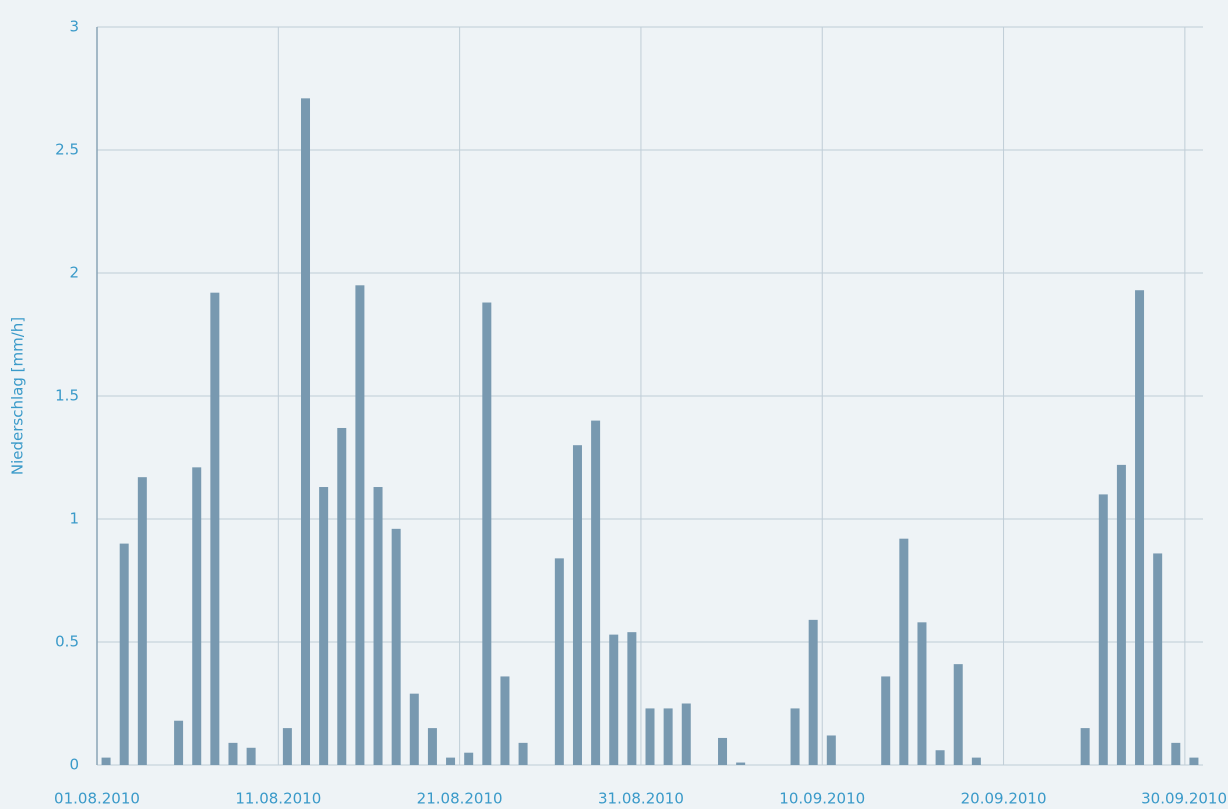 The width and height of the screenshot is (1228, 809). What do you see at coordinates (278, 799) in the screenshot?
I see `x-tick-label: 11.08.2010` at bounding box center [278, 799].